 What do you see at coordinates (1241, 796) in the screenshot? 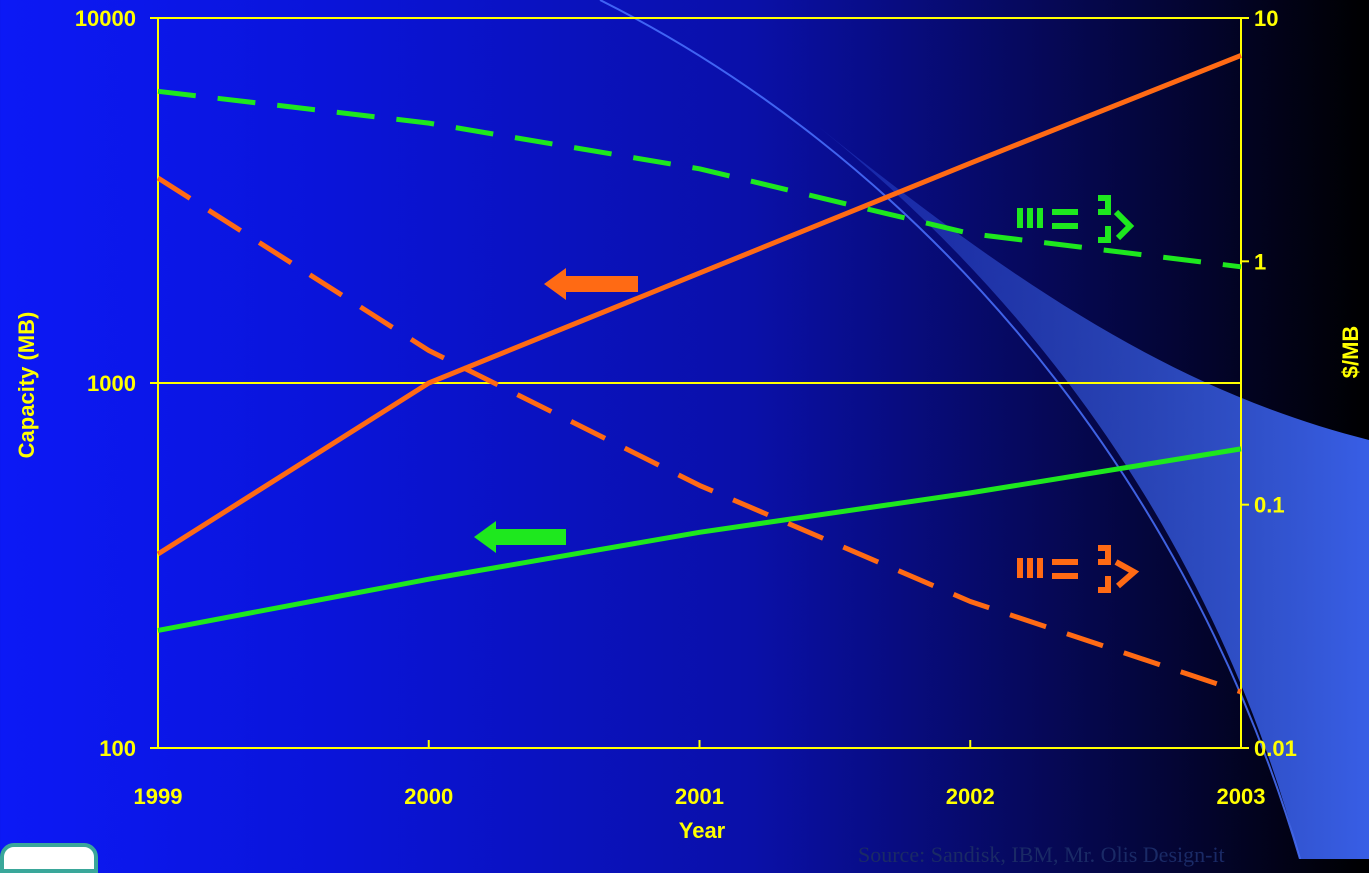
I see `x-tick-label: 2003` at bounding box center [1241, 796].